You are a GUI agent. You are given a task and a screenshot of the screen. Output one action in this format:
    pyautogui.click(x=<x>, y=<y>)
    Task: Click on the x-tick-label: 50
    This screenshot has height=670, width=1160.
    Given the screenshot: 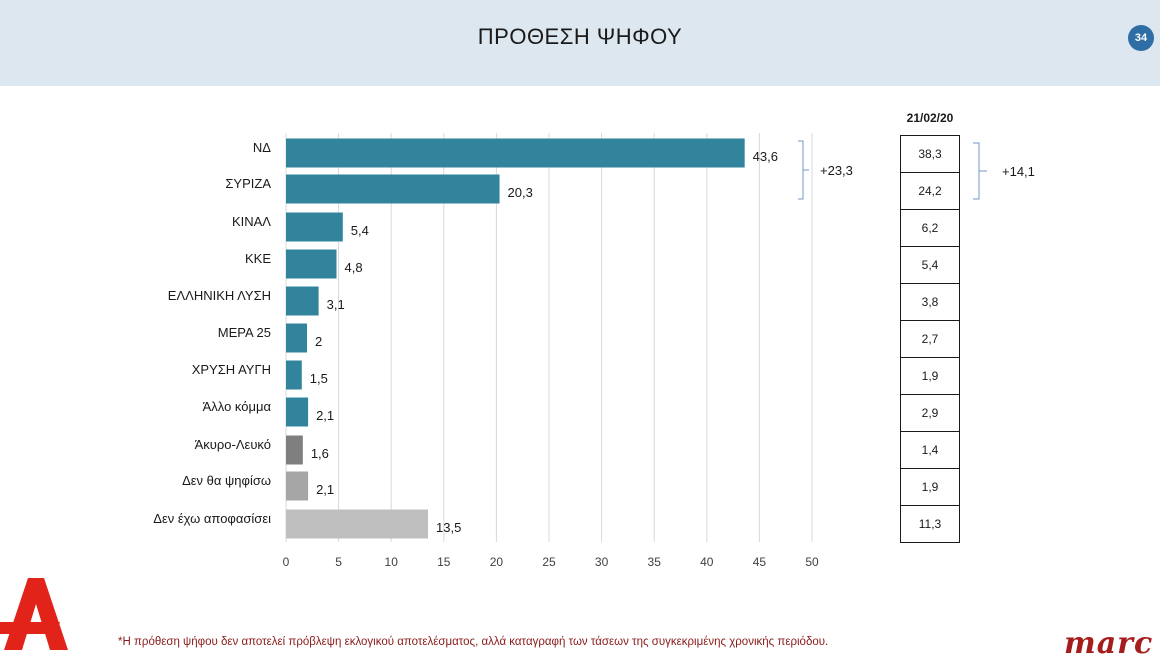 What is the action you would take?
    pyautogui.click(x=812, y=562)
    